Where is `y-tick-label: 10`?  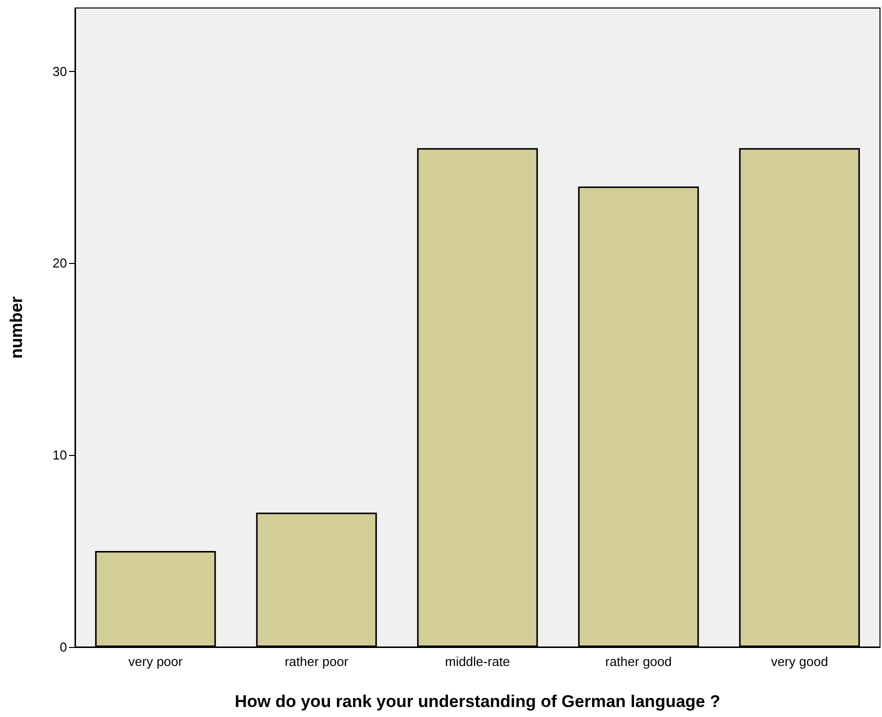 y-tick-label: 10 is located at coordinates (59, 455).